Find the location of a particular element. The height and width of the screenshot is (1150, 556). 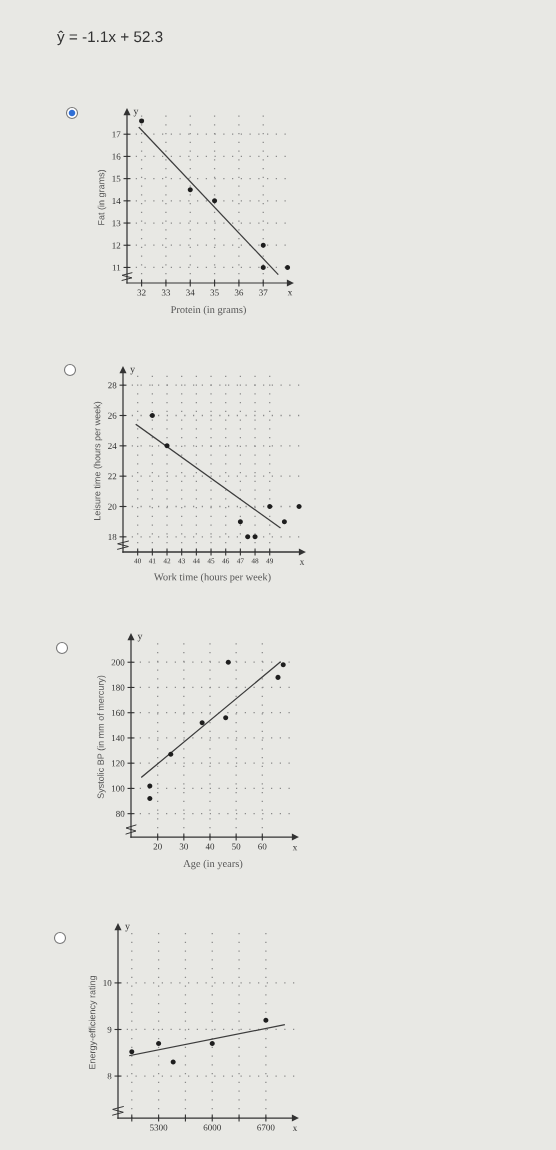

y-tick-label: 12 is located at coordinates (116, 245).